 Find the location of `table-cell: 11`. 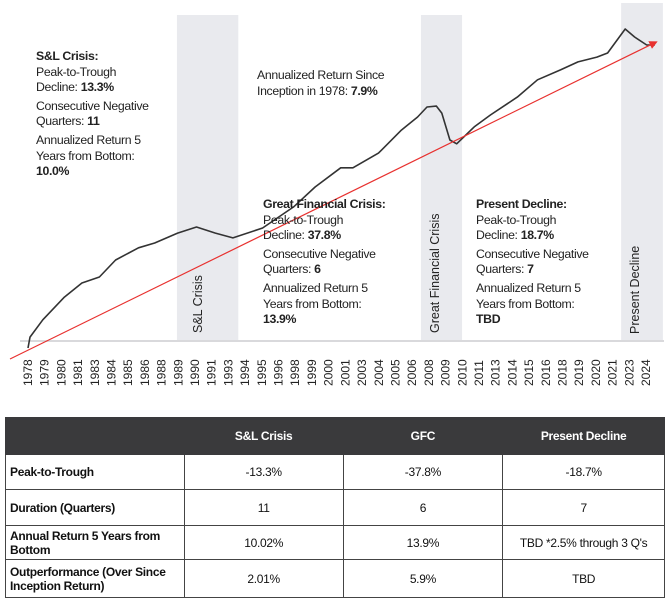

table-cell: 11 is located at coordinates (263, 507).